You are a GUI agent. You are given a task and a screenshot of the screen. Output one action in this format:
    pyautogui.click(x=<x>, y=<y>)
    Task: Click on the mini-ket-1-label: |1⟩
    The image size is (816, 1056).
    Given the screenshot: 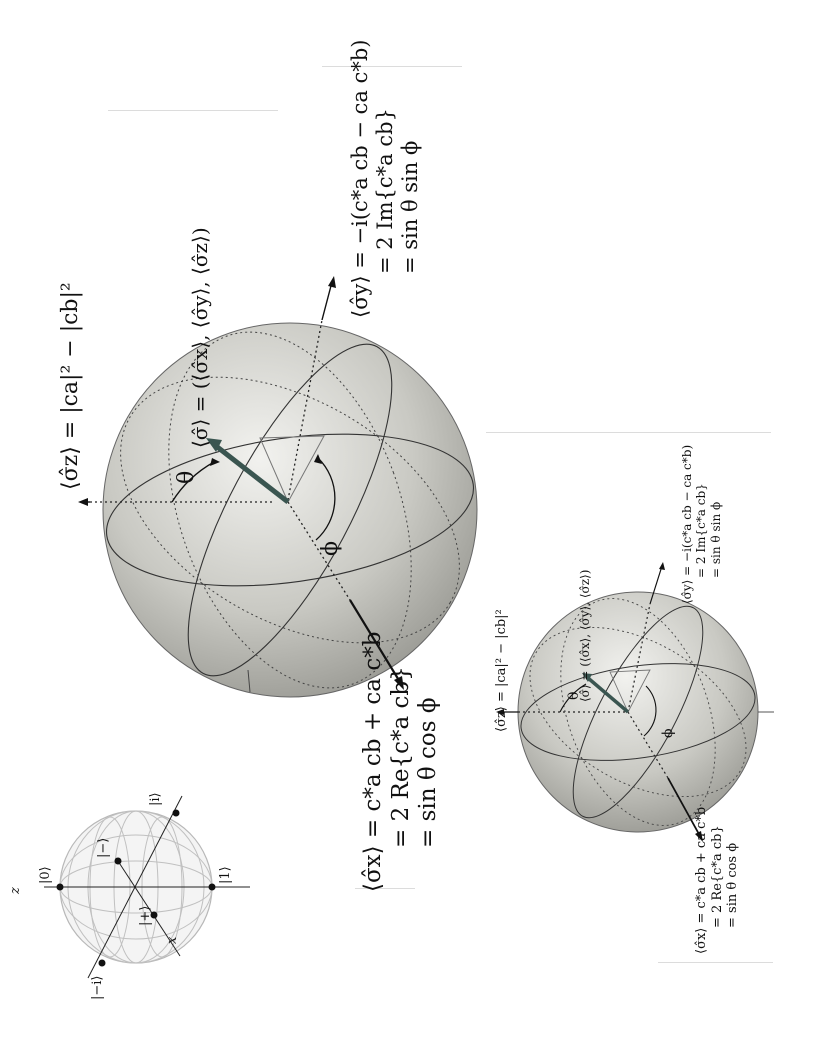 What is the action you would take?
    pyautogui.click(x=225, y=875)
    